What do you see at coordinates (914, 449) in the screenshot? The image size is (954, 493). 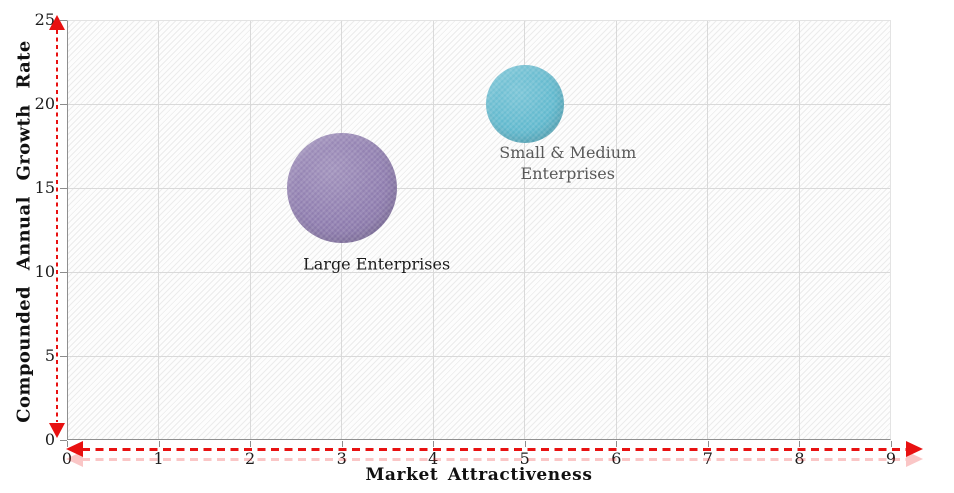 I see `x-axis-arrow-right-icon` at bounding box center [914, 449].